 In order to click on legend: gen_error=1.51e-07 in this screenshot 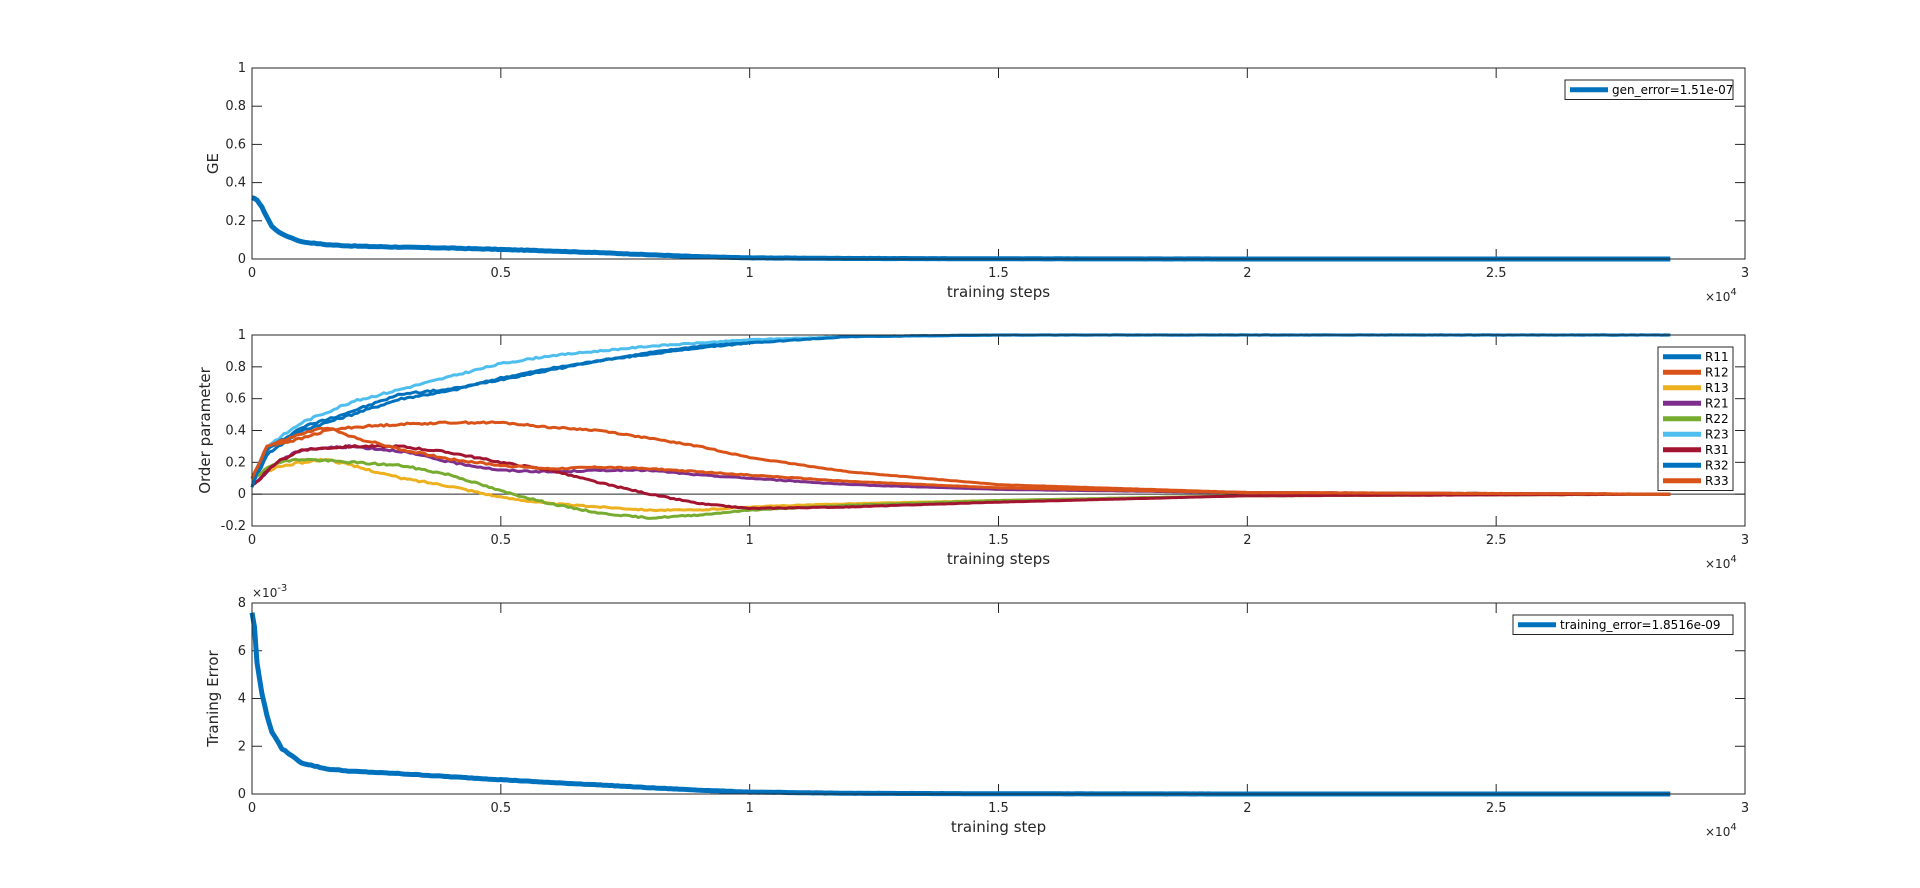, I will do `click(1649, 89)`.